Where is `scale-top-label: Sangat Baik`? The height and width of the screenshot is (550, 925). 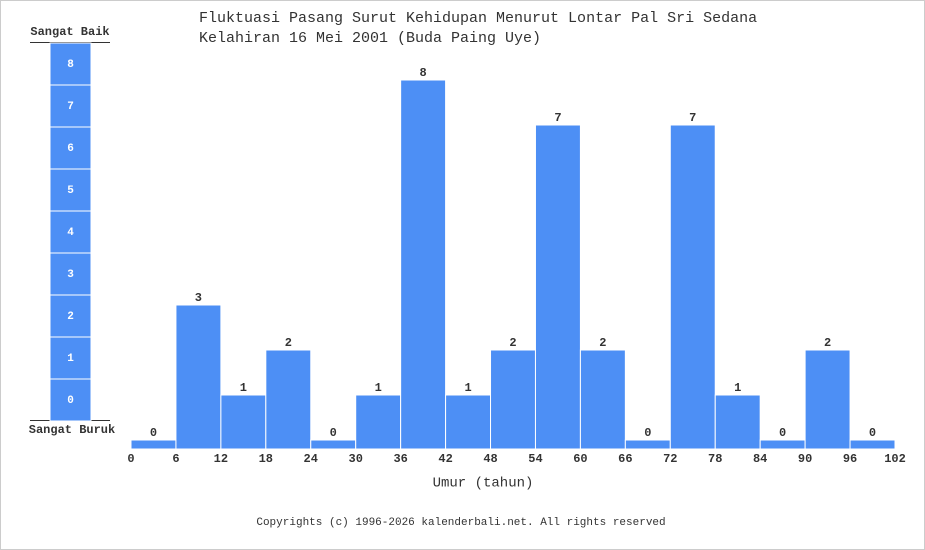
scale-top-label: Sangat Baik is located at coordinates (69, 32).